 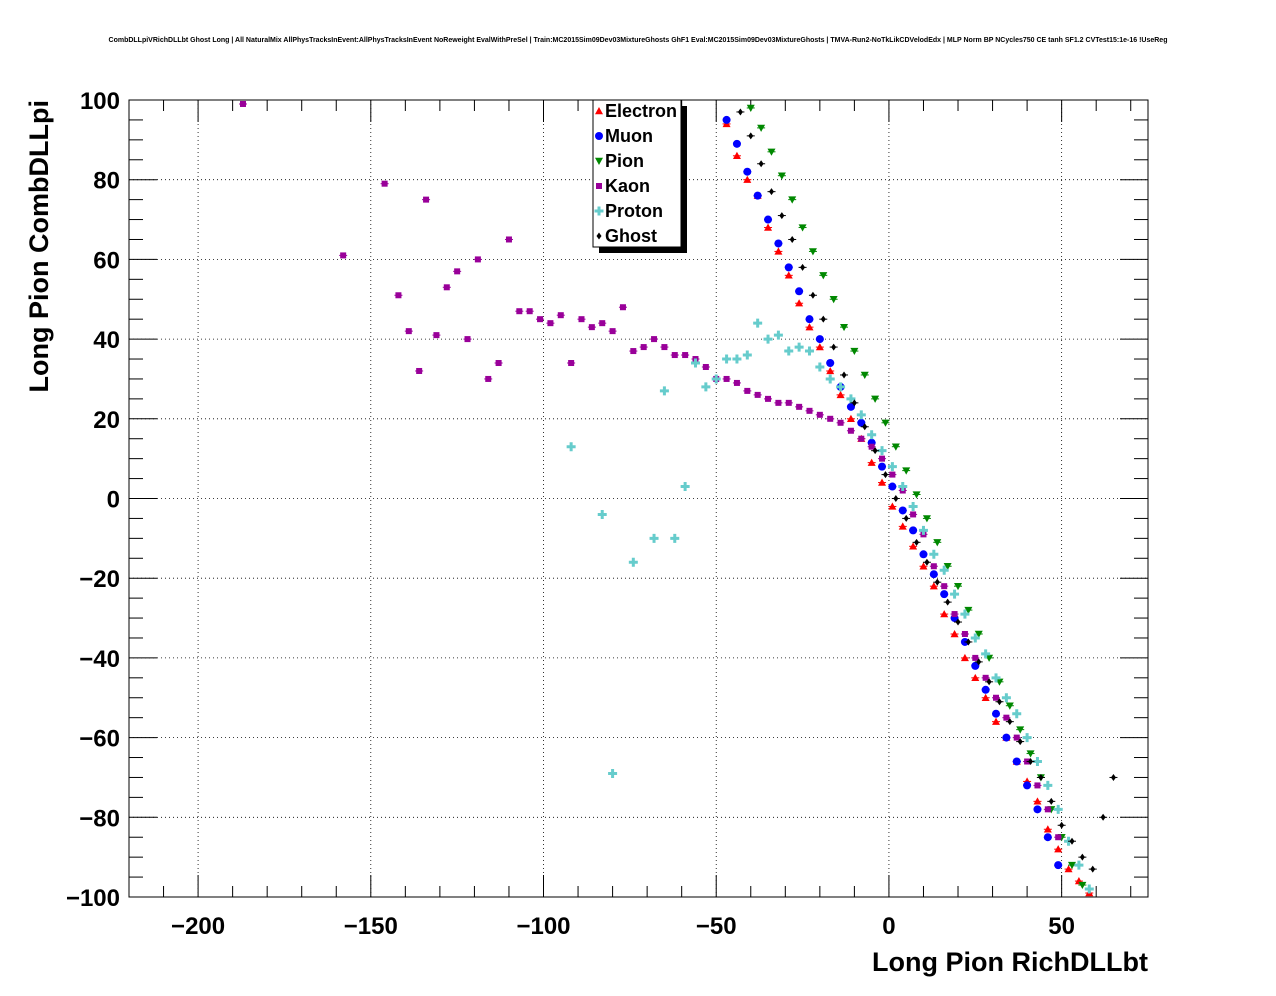 I want to click on legend: Electron Muon Pion Kaon Proton Ghost, so click(x=639, y=176).